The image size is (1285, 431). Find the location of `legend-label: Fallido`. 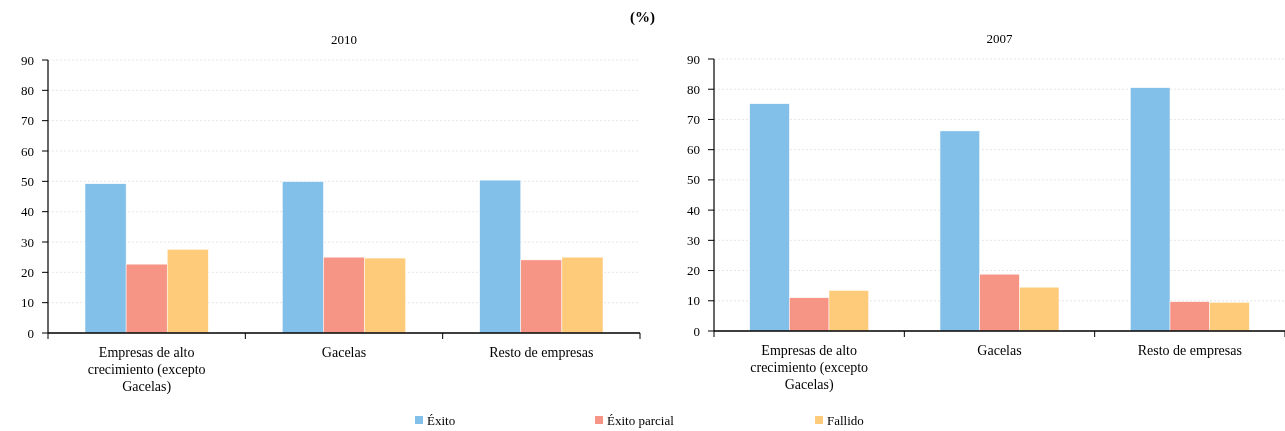

legend-label: Fallido is located at coordinates (845, 420).